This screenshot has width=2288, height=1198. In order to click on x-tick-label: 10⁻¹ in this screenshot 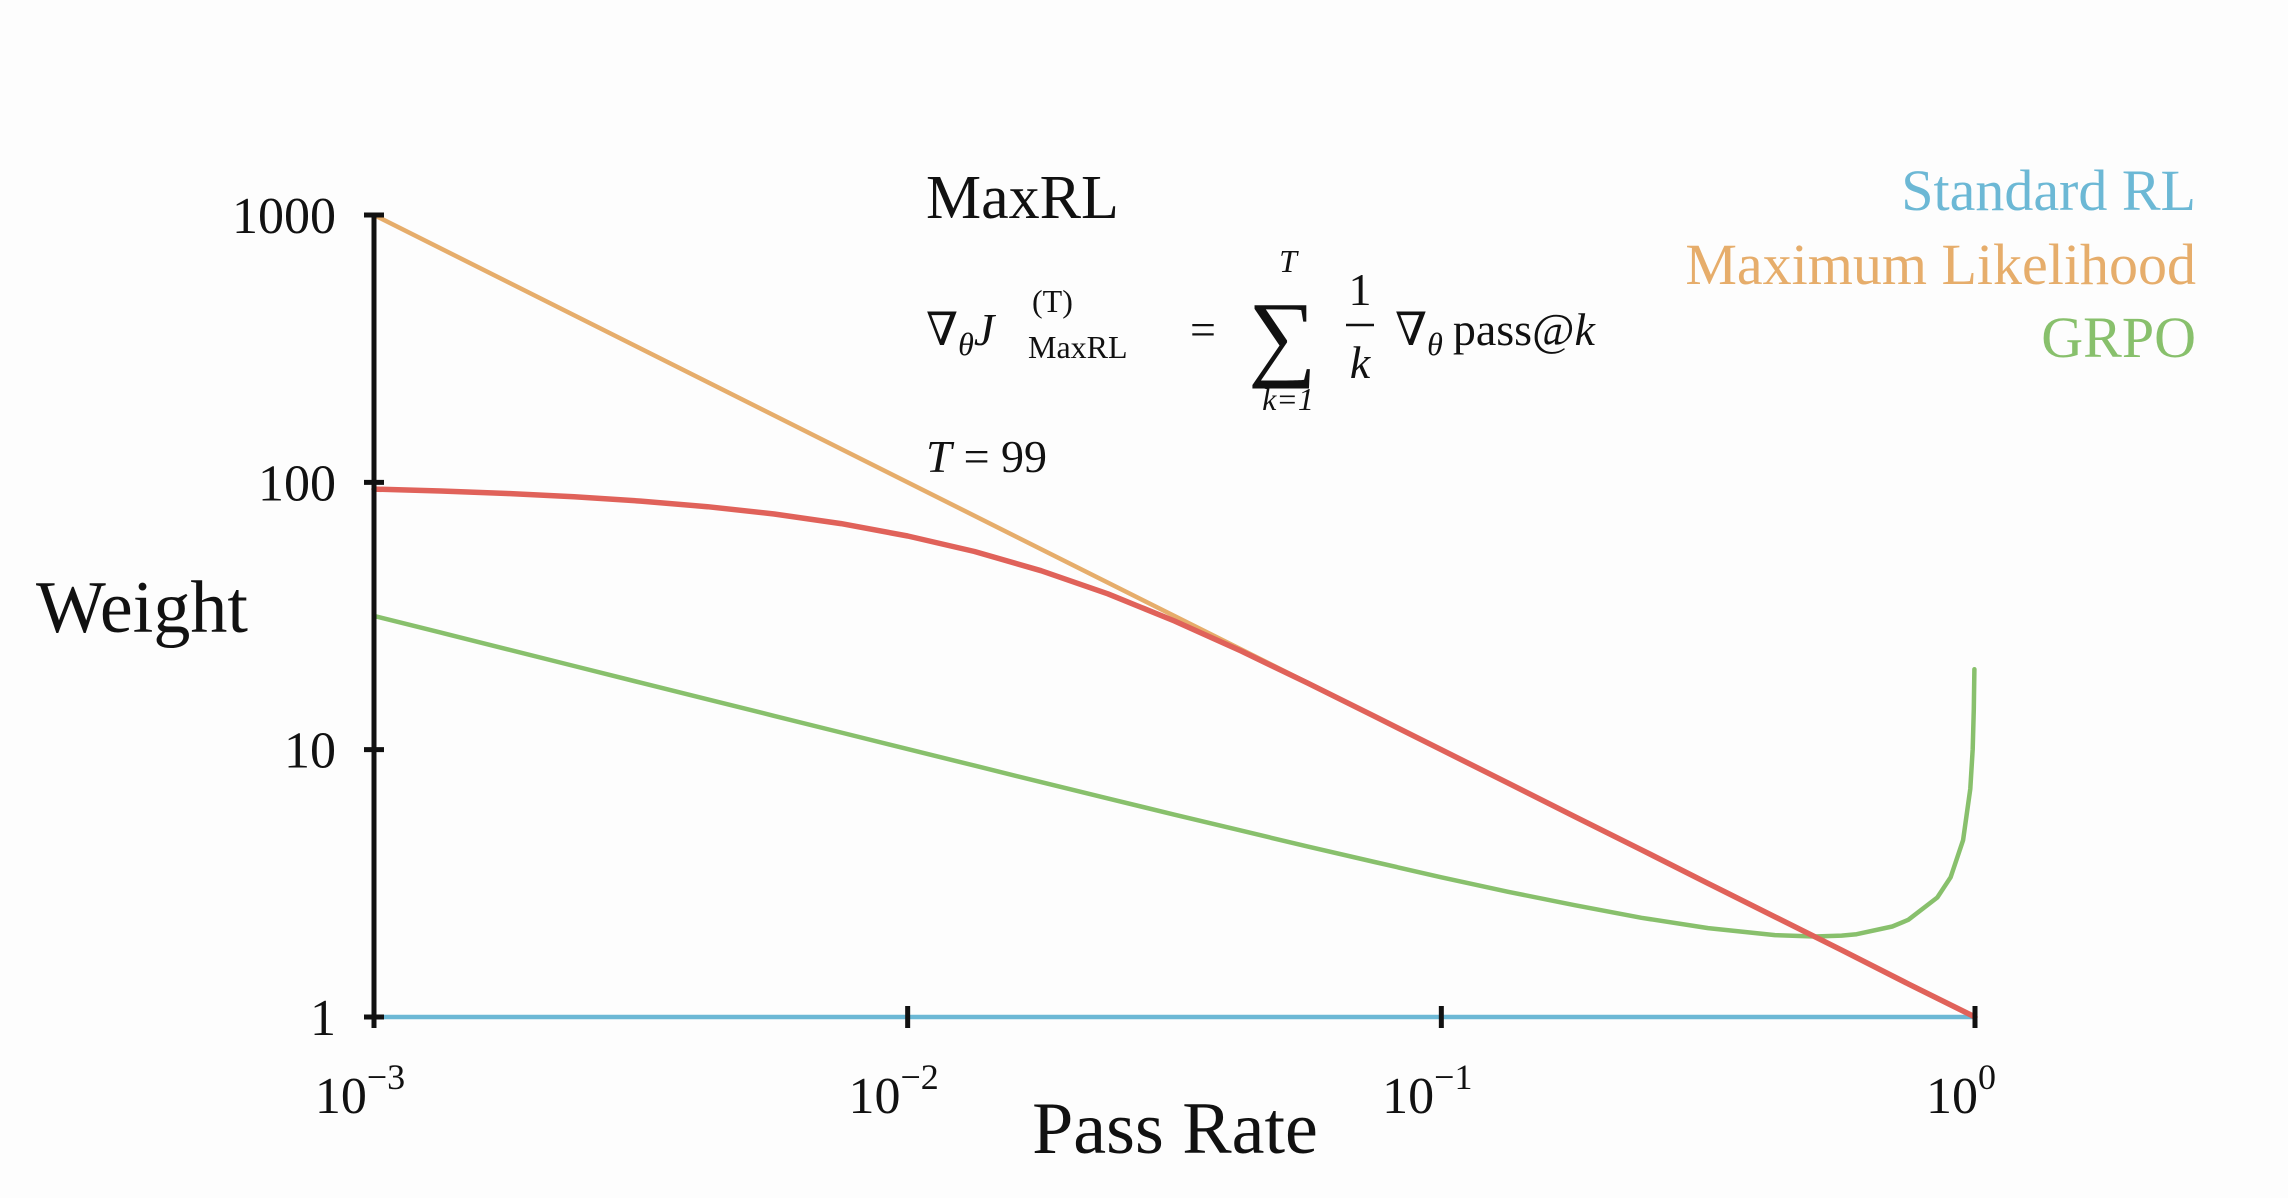, I will do `click(1427, 1091)`.